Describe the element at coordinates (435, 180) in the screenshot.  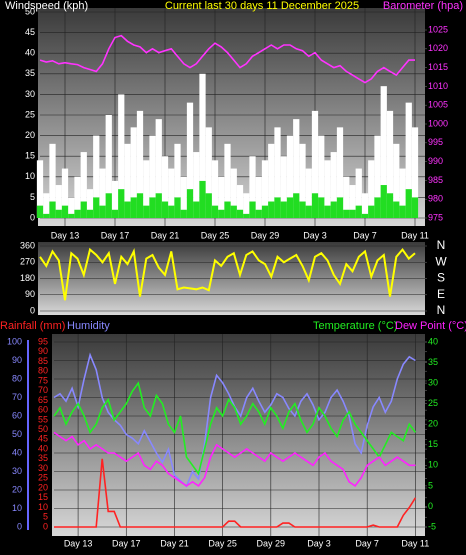
I see `y-tick-label: 985` at that location.